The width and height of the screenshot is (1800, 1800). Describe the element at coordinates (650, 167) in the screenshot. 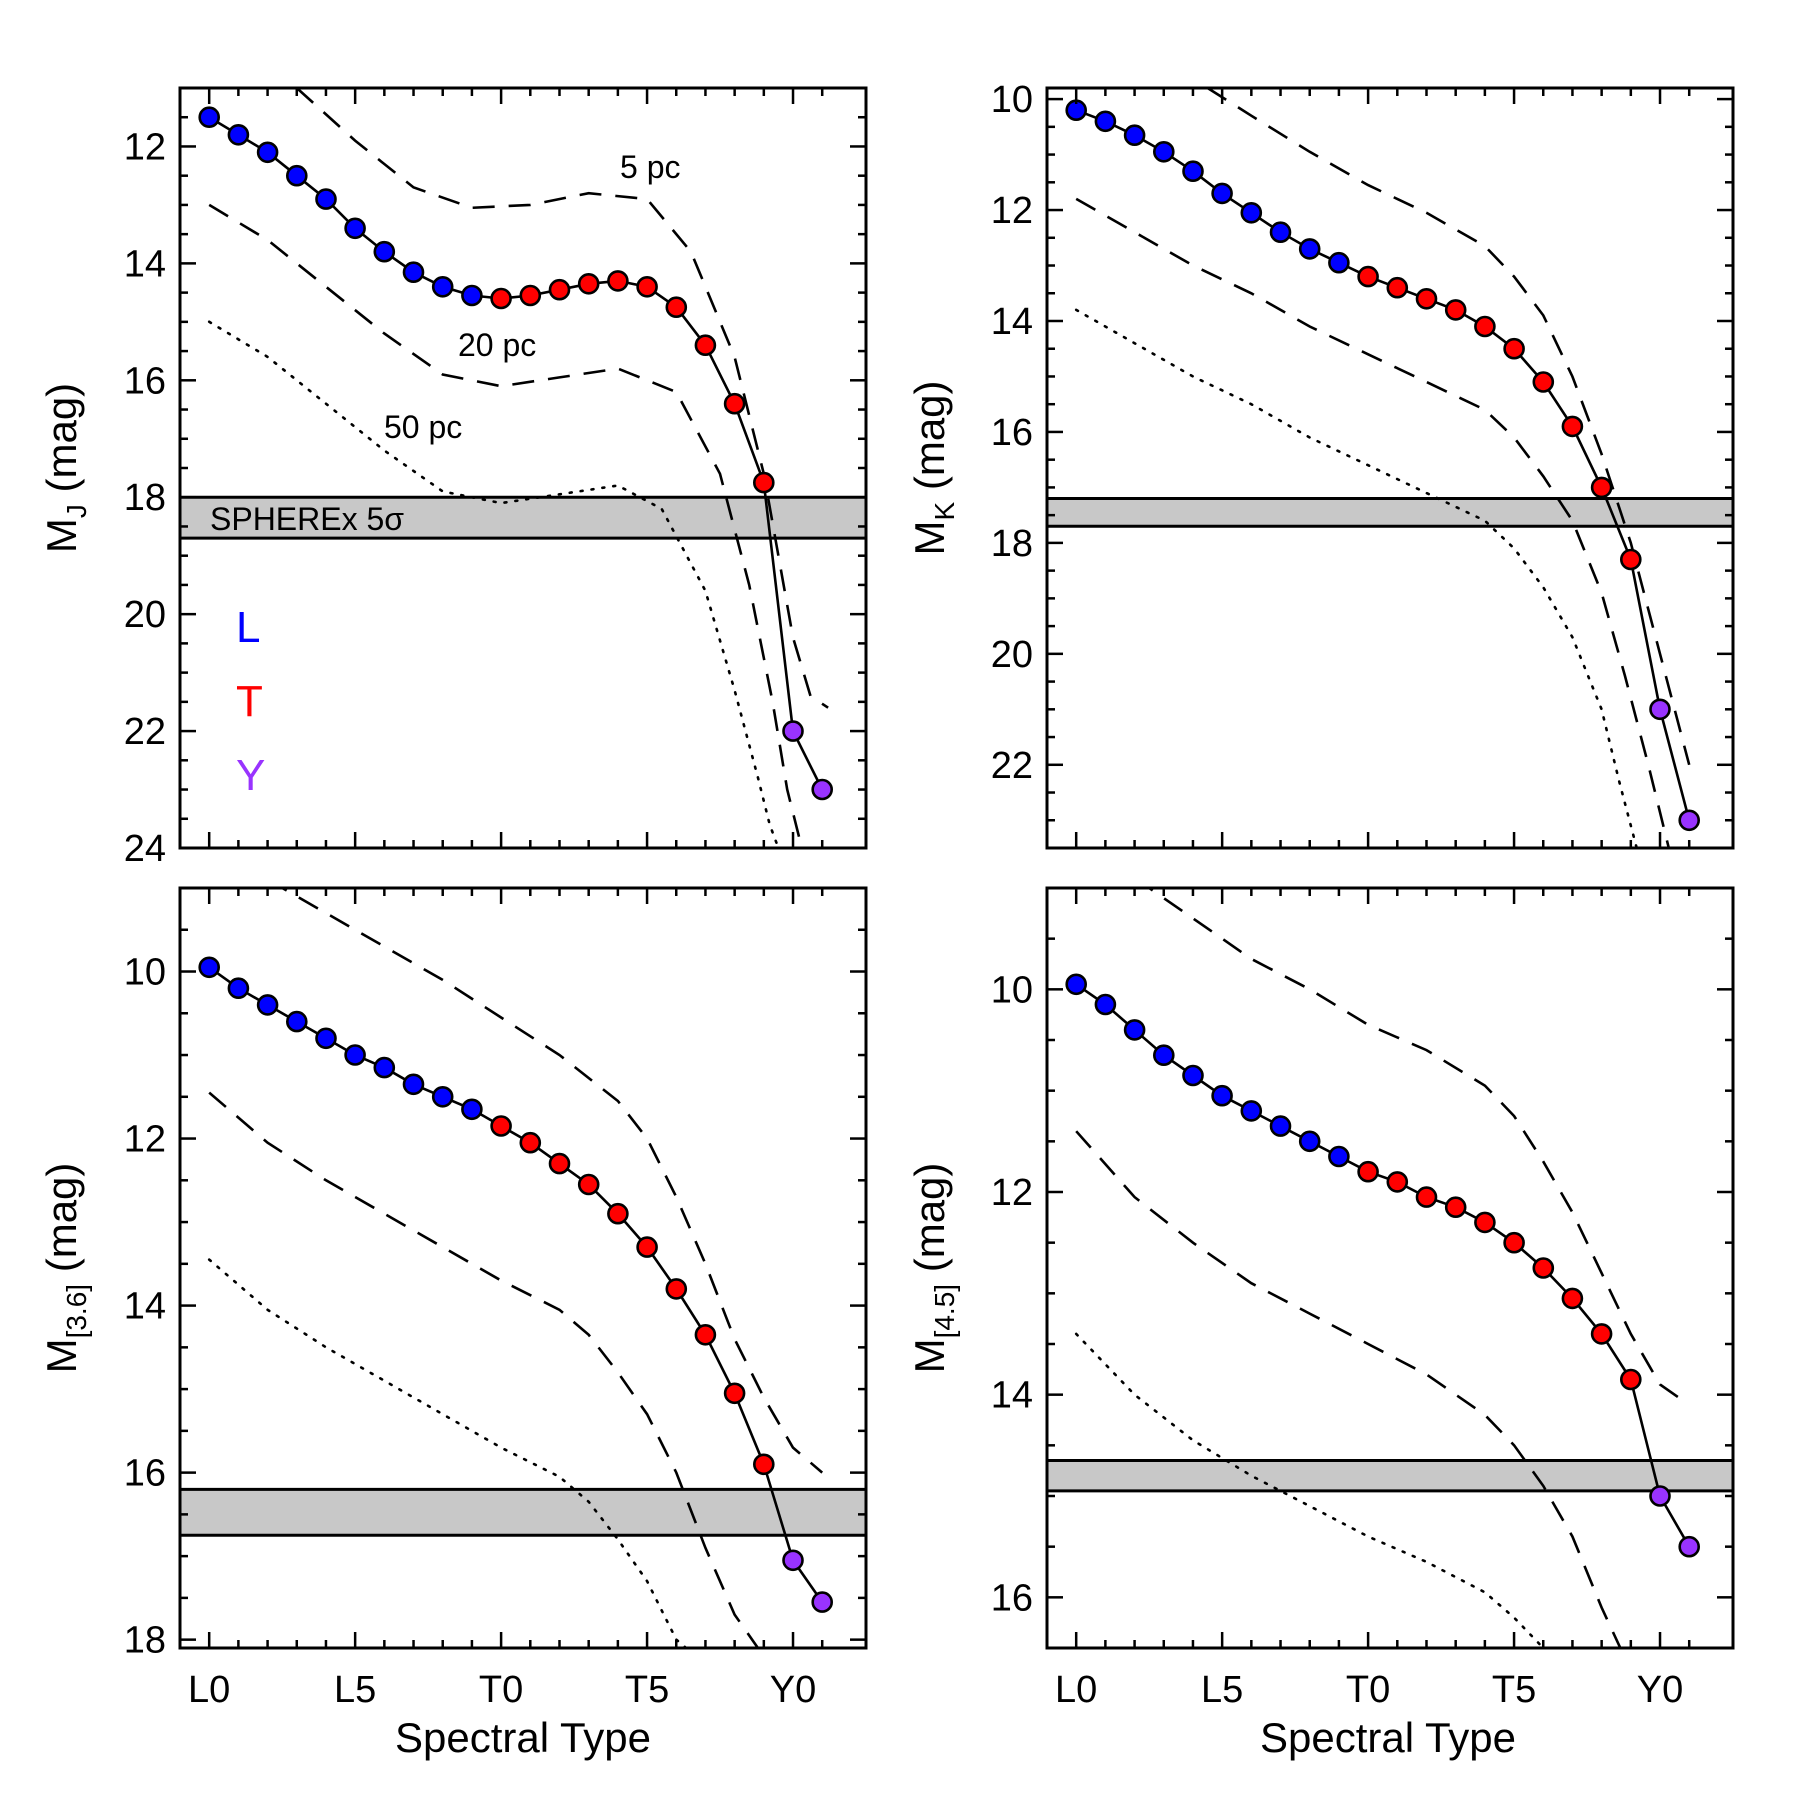

I see `annotation-5pc: 5 pc` at that location.